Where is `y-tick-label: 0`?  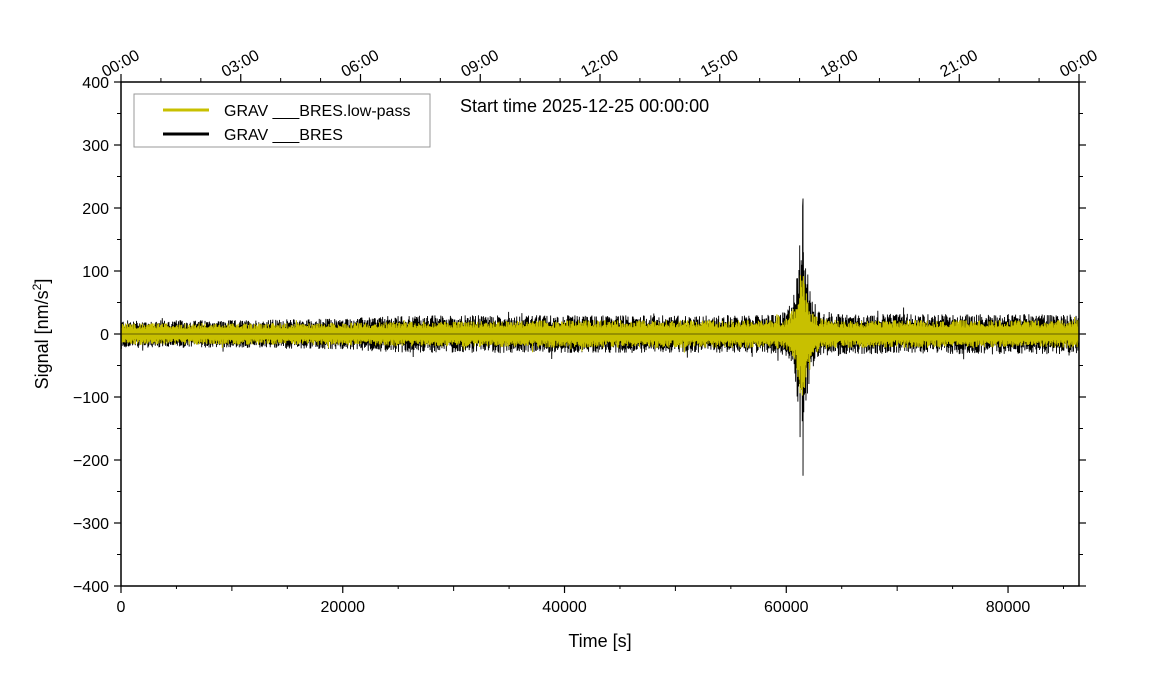
y-tick-label: 0 is located at coordinates (104, 335).